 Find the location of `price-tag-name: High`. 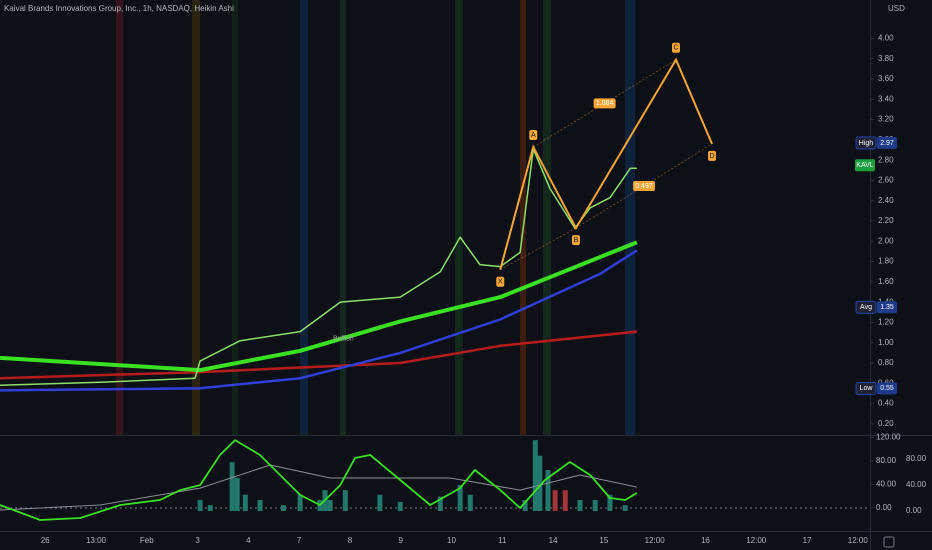

price-tag-name: High is located at coordinates (866, 143).